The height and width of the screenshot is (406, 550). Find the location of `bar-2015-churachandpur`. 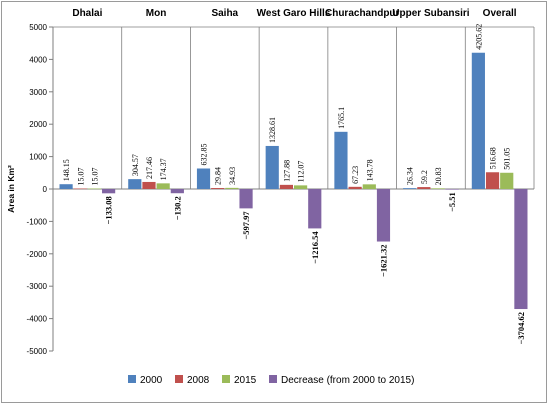

bar-2015-churachandpur is located at coordinates (369, 186).